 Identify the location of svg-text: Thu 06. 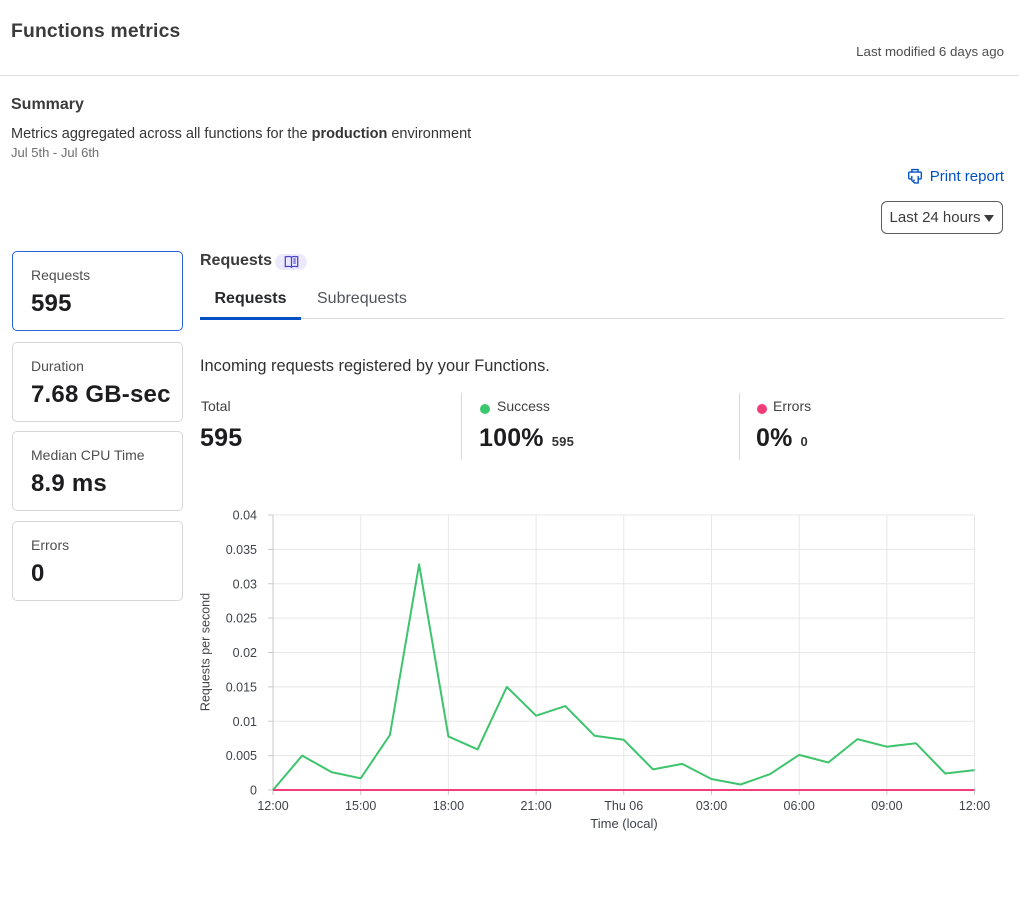
(623, 806).